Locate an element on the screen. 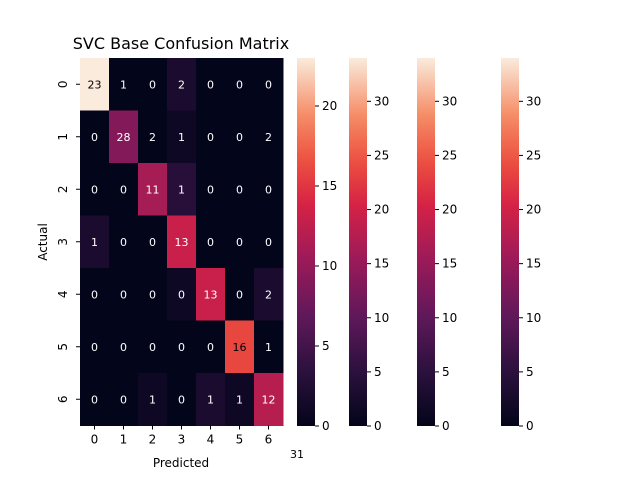  cell-value-label: 16 is located at coordinates (240, 347).